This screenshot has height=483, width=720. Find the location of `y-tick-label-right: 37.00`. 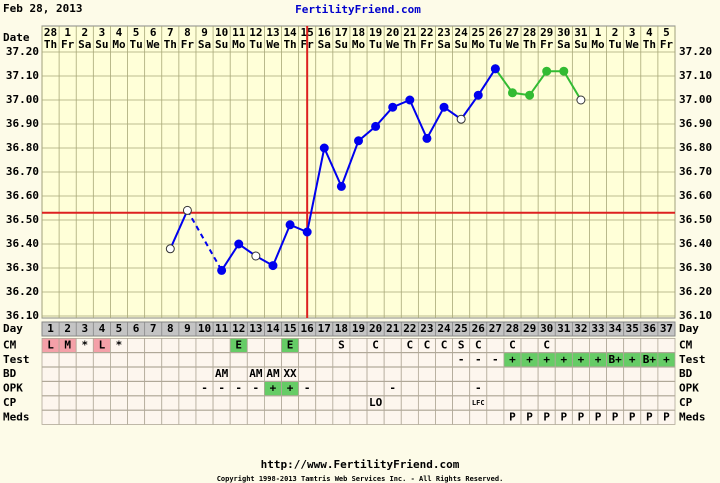

y-tick-label-right: 37.00 is located at coordinates (695, 99).